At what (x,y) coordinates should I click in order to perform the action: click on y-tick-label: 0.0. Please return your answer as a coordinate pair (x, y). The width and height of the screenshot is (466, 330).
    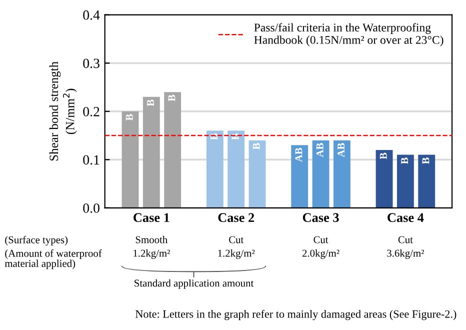
    Looking at the image, I should click on (91, 208).